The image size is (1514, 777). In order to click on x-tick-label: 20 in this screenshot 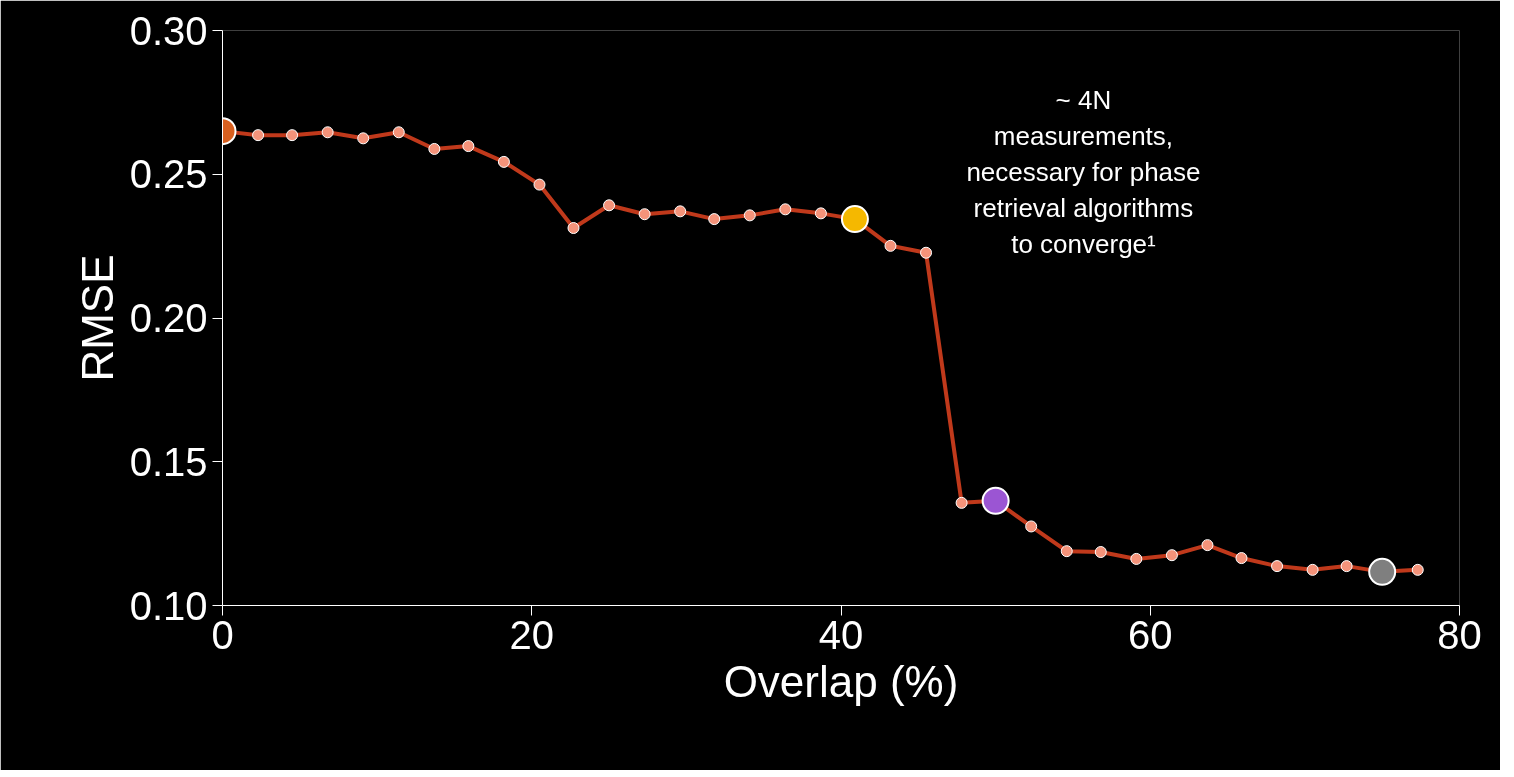, I will do `click(531, 634)`.